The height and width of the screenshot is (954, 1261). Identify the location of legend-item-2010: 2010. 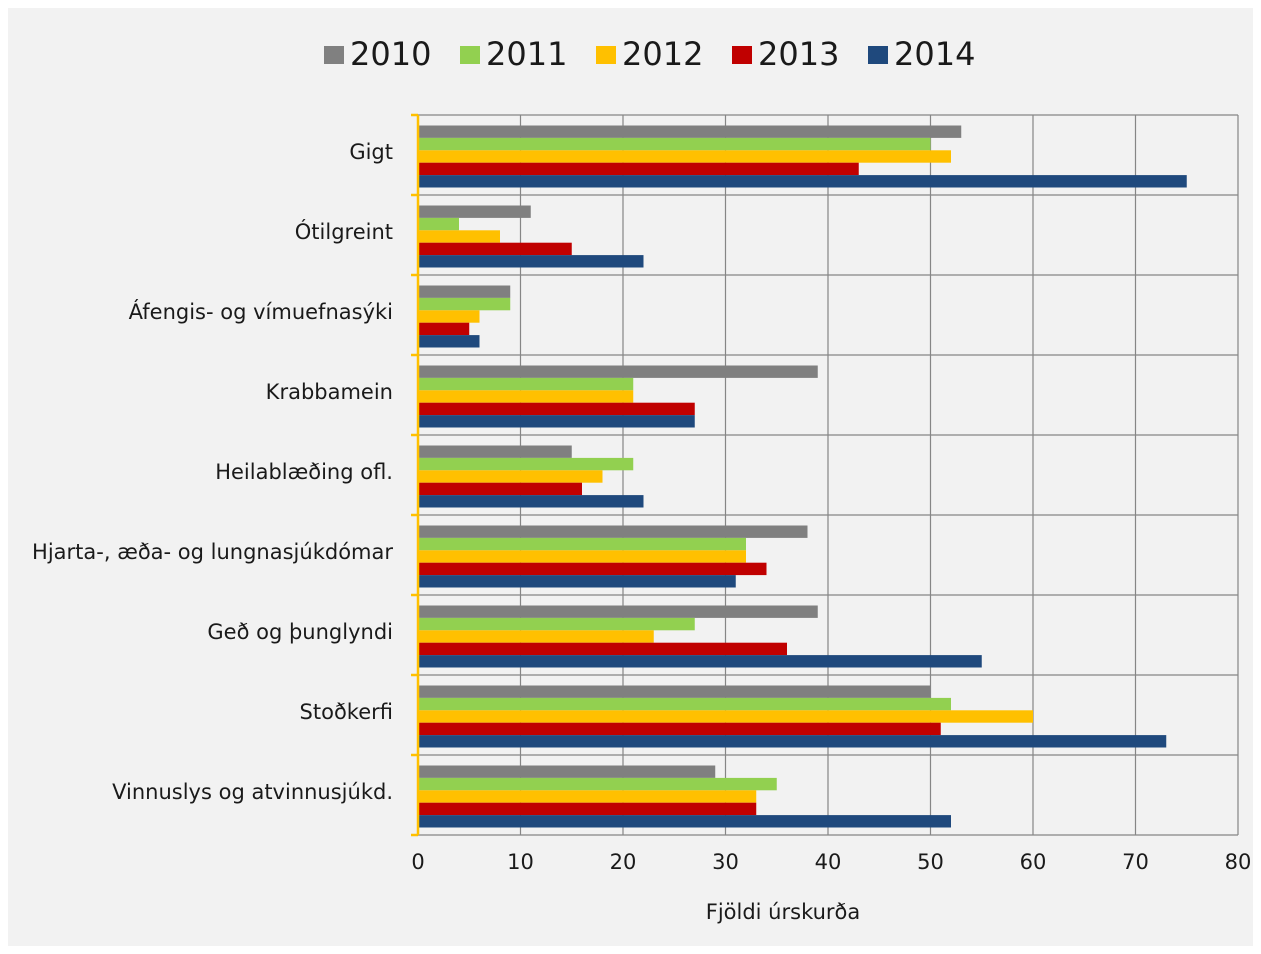
(377, 54).